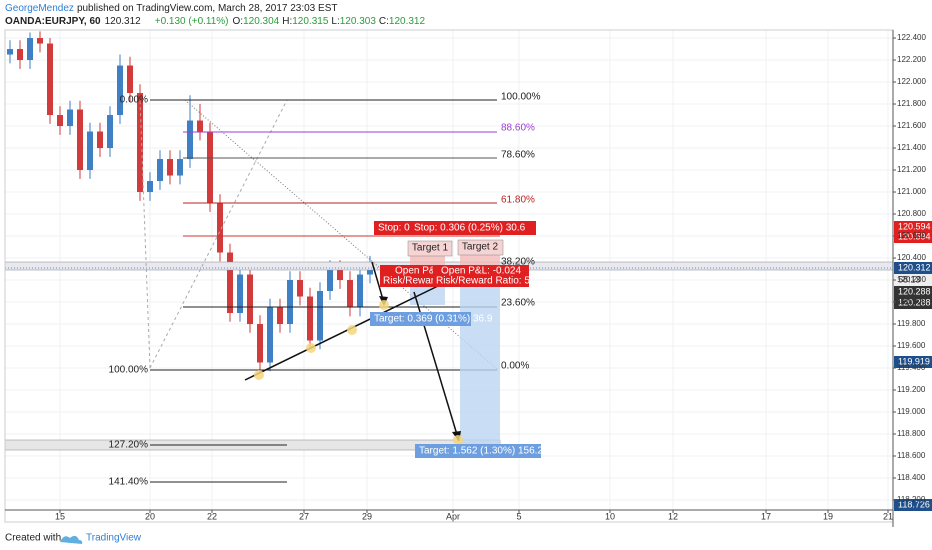 Image resolution: width=932 pixels, height=550 pixels. What do you see at coordinates (411, 281) in the screenshot?
I see `pnl-label: Risk/Reward` at bounding box center [411, 281].